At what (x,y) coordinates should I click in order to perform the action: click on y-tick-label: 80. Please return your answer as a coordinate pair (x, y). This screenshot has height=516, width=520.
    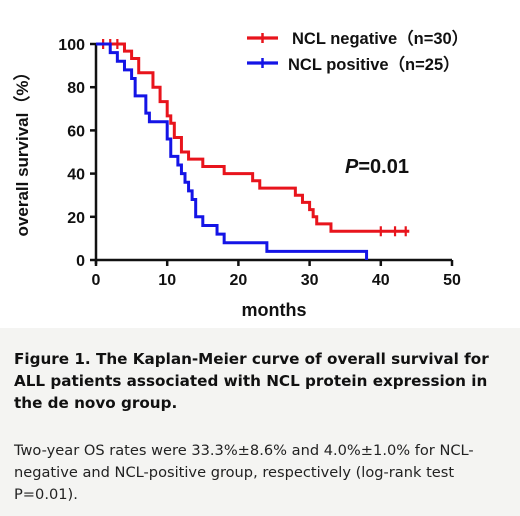
    Looking at the image, I should click on (76, 88).